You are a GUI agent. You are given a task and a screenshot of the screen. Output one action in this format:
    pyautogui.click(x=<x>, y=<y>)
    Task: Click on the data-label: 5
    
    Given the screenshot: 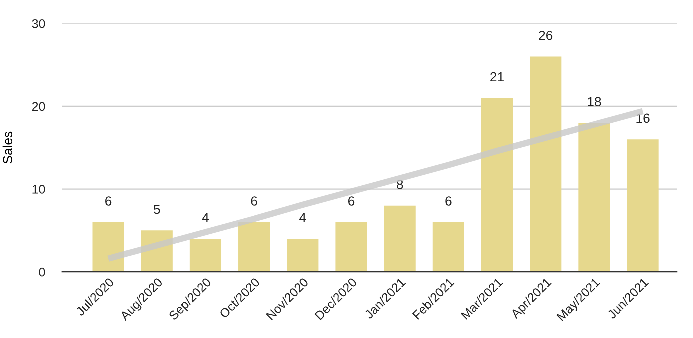 What is the action you would take?
    pyautogui.click(x=157, y=209)
    